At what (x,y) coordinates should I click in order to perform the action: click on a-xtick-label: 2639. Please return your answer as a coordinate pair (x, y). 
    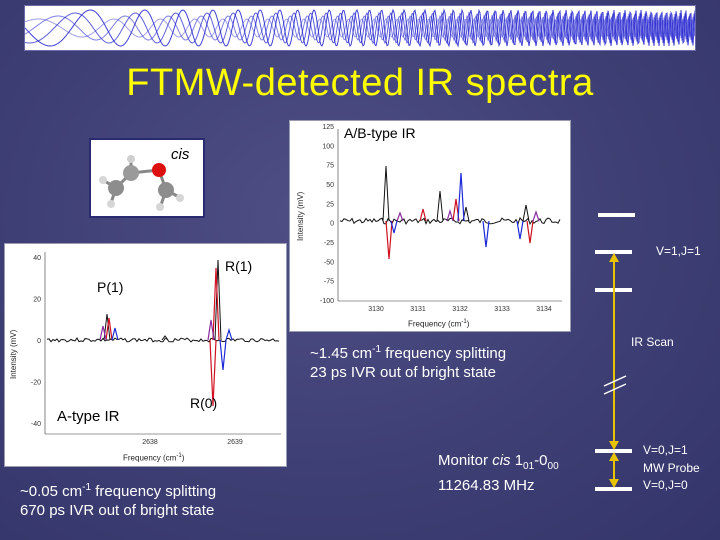
    Looking at the image, I should click on (235, 442).